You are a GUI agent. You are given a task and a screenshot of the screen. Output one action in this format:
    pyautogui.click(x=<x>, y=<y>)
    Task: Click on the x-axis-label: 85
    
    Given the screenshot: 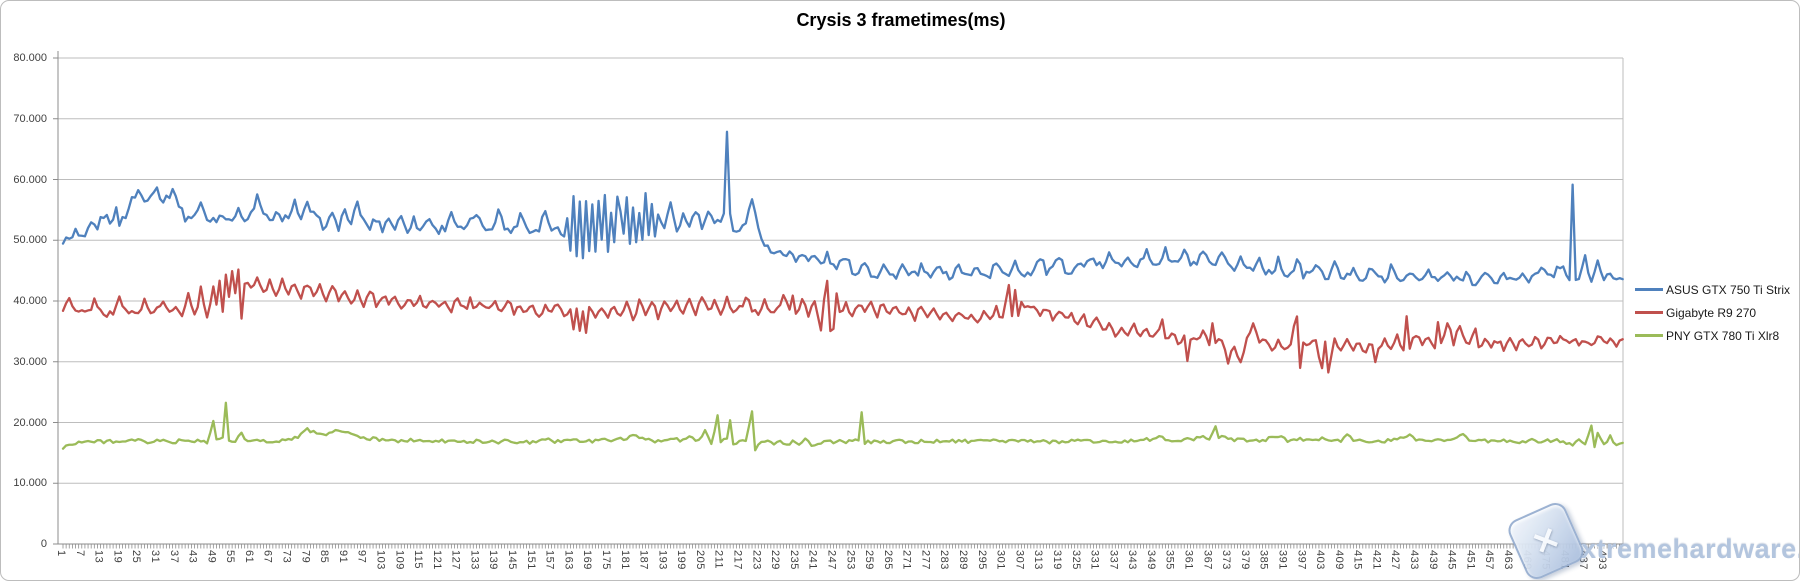 What is the action you would take?
    pyautogui.click(x=324, y=557)
    